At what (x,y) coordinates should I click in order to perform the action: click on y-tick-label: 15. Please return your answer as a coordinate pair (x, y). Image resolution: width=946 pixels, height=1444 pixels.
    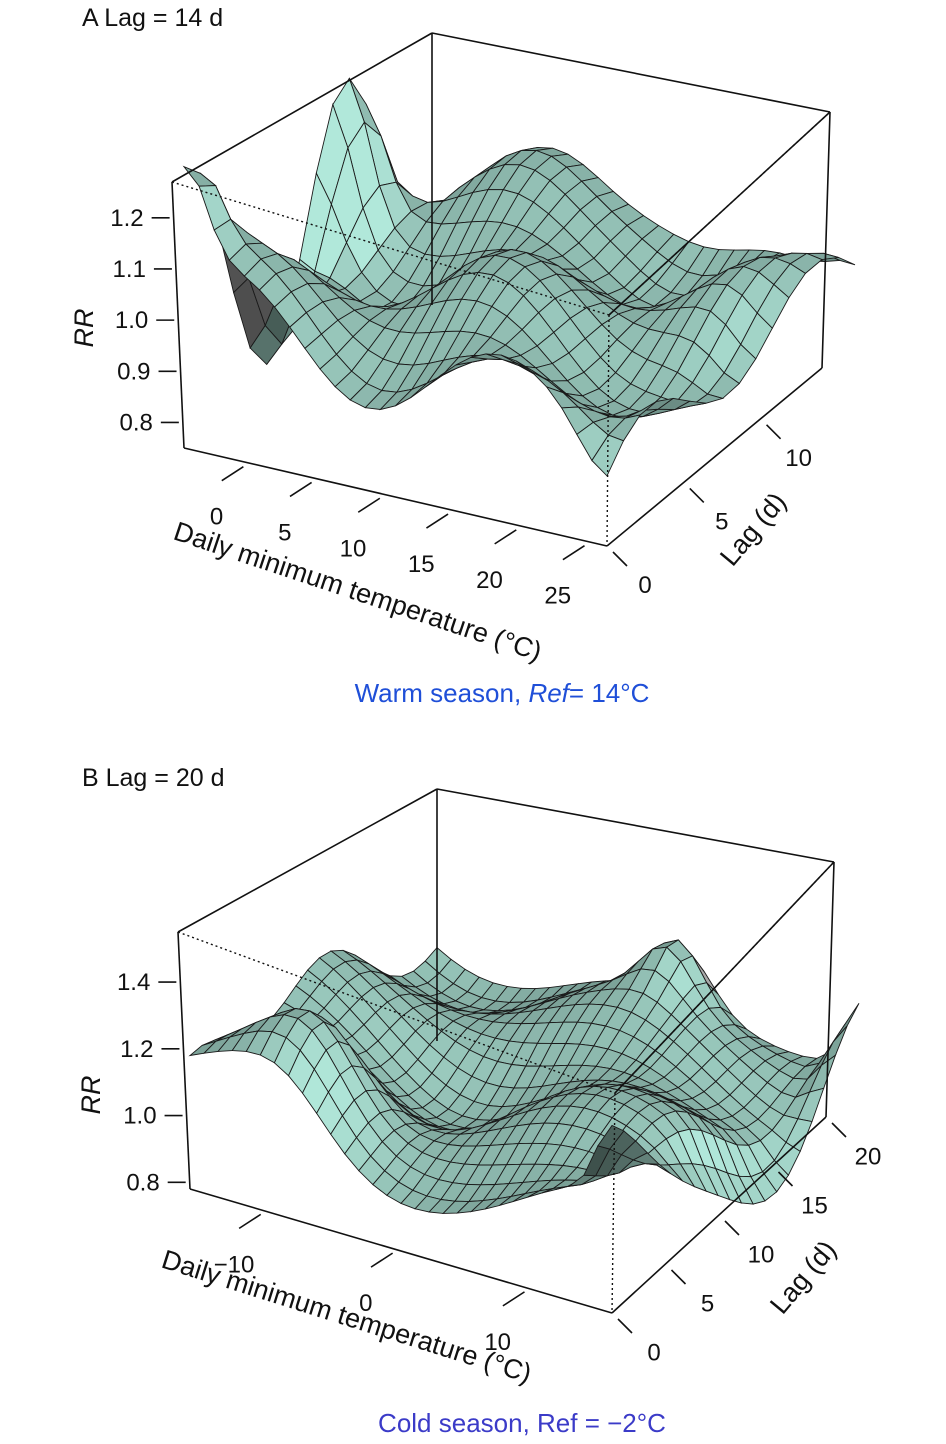
    Looking at the image, I should click on (814, 1206).